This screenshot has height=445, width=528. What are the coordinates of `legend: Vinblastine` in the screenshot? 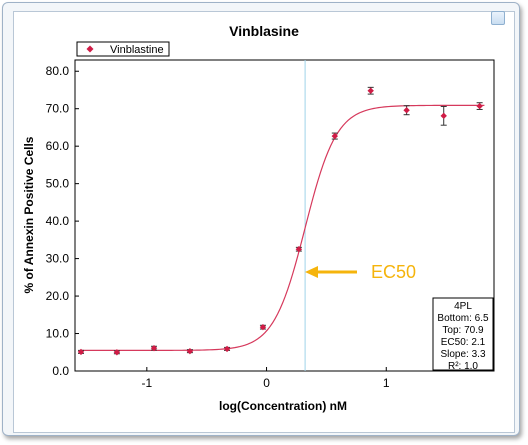 It's located at (123, 49).